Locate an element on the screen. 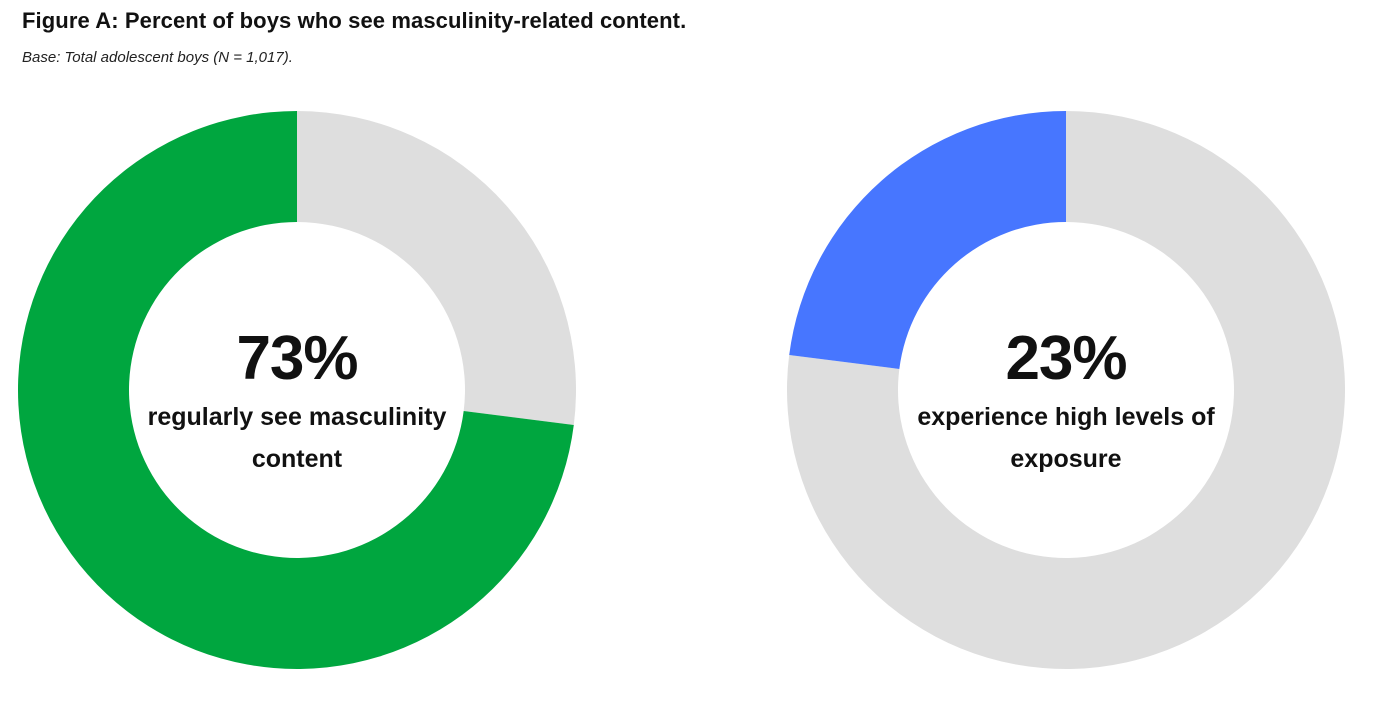  figure-subtitle: Base: Total adolescent boys (N = 1,017). is located at coordinates (157, 57).